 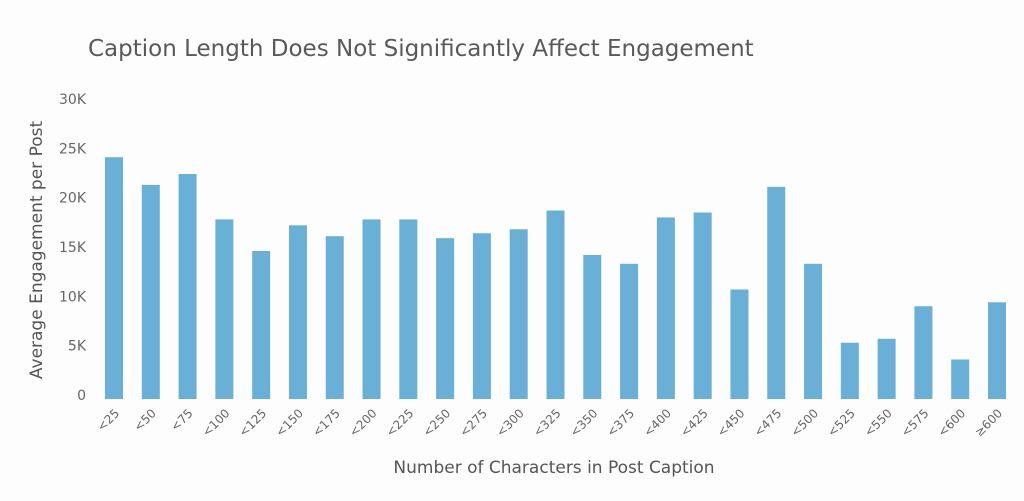 What do you see at coordinates (804, 422) in the screenshot?
I see `x-tick-label: <500` at bounding box center [804, 422].